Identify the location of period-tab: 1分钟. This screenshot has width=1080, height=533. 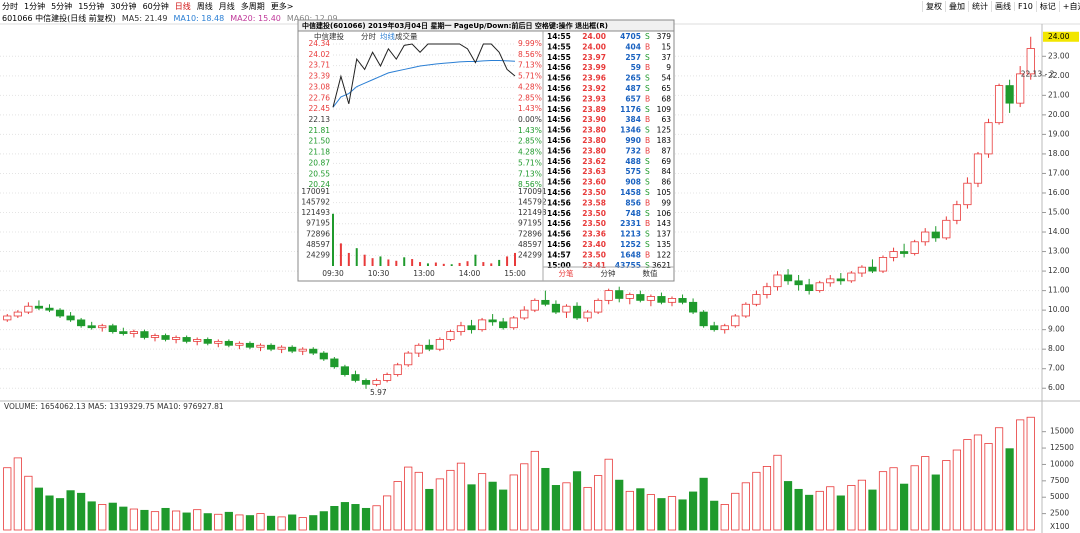
(35, 6).